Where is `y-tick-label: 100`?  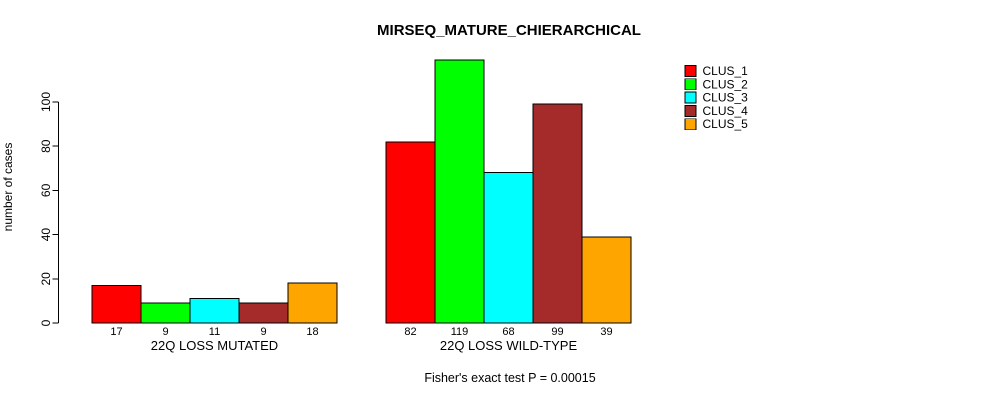
y-tick-label: 100 is located at coordinates (46, 102).